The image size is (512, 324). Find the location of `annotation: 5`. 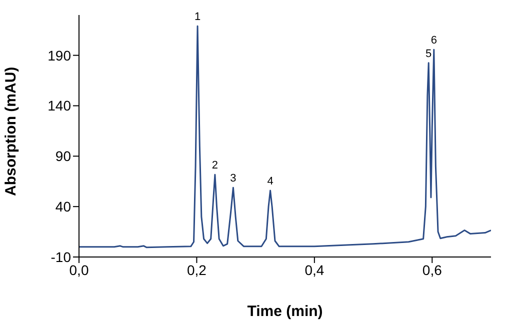

annotation: 5 is located at coordinates (429, 54).